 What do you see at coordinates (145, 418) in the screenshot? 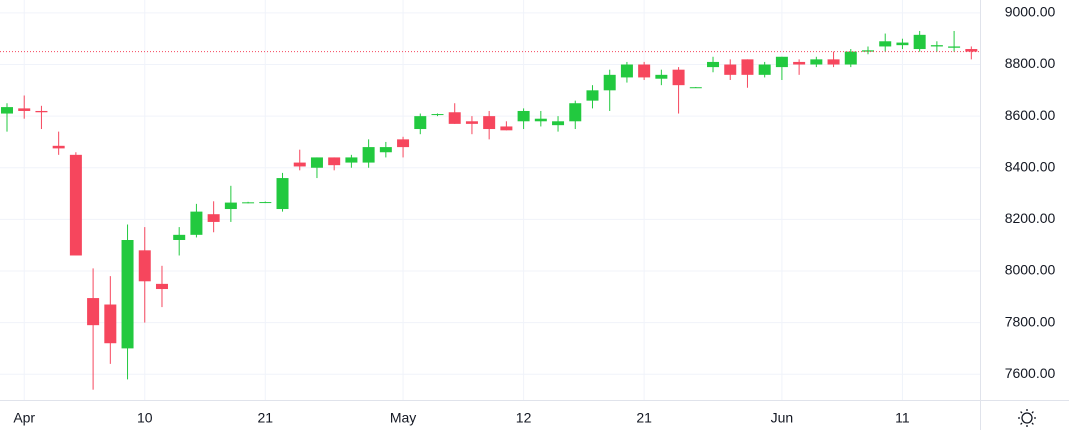
I see `x-tick-label: 10` at bounding box center [145, 418].